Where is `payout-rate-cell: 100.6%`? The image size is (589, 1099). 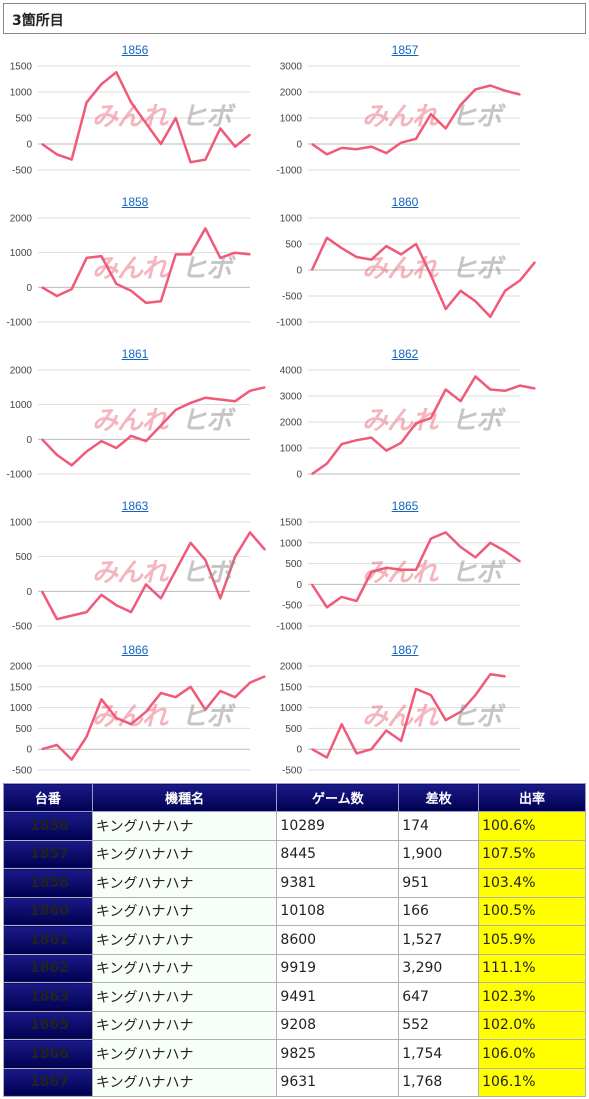
payout-rate-cell: 100.6% is located at coordinates (532, 826).